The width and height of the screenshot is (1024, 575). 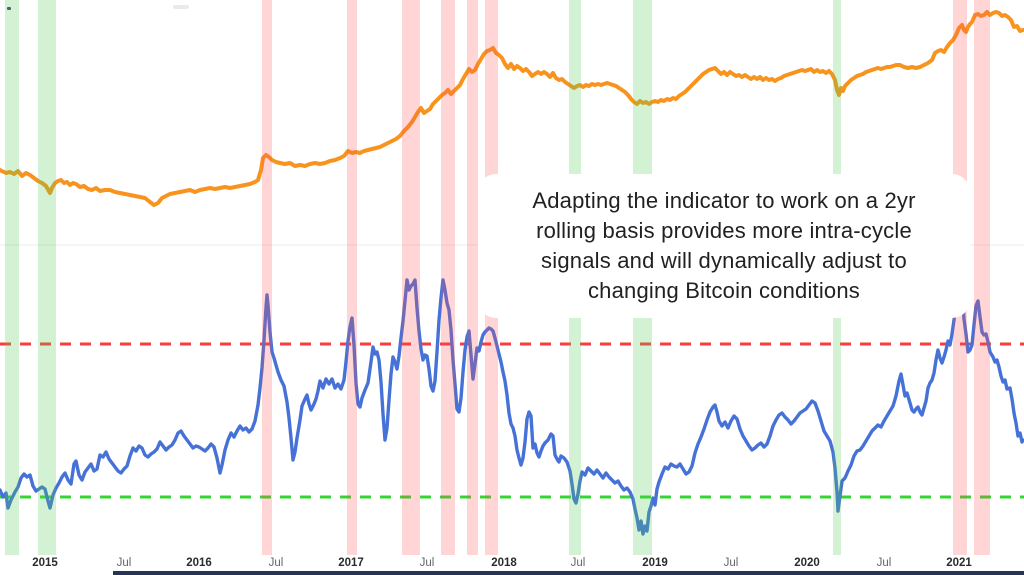 I want to click on watermark-smudge, so click(x=181, y=7).